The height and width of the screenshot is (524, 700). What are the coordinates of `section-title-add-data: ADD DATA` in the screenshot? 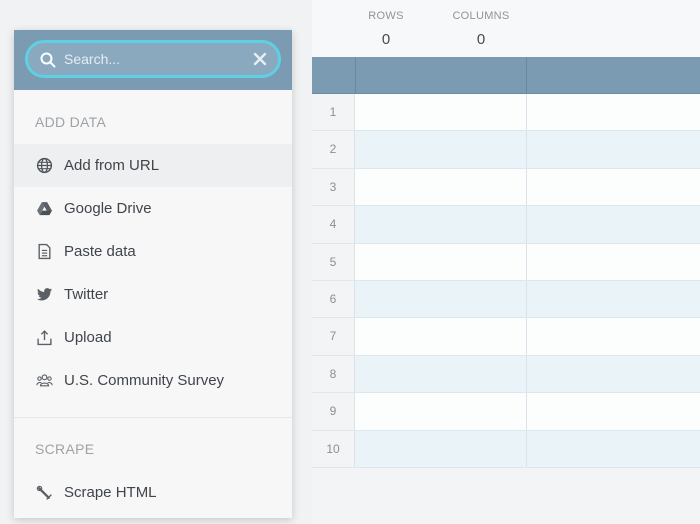 It's located at (71, 122).